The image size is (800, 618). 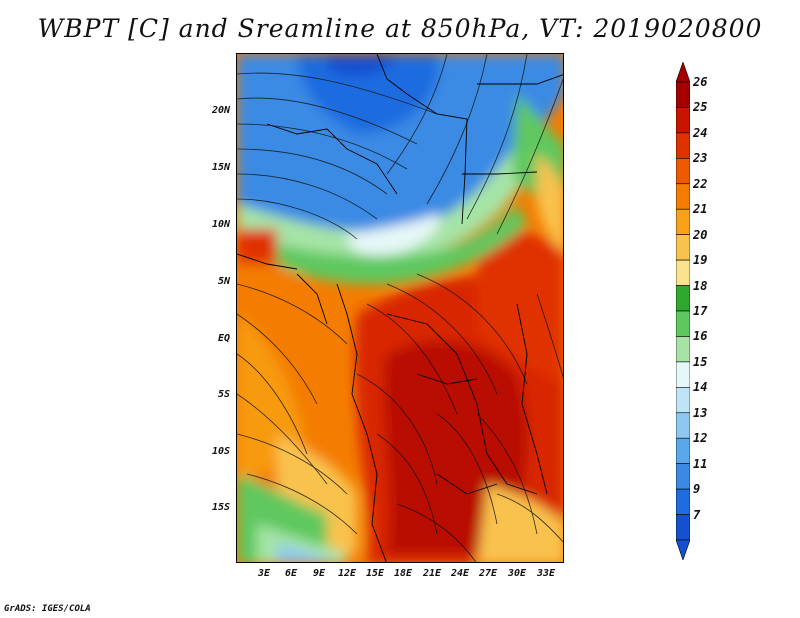 What do you see at coordinates (432, 573) in the screenshot?
I see `lon-label-21e: 21E` at bounding box center [432, 573].